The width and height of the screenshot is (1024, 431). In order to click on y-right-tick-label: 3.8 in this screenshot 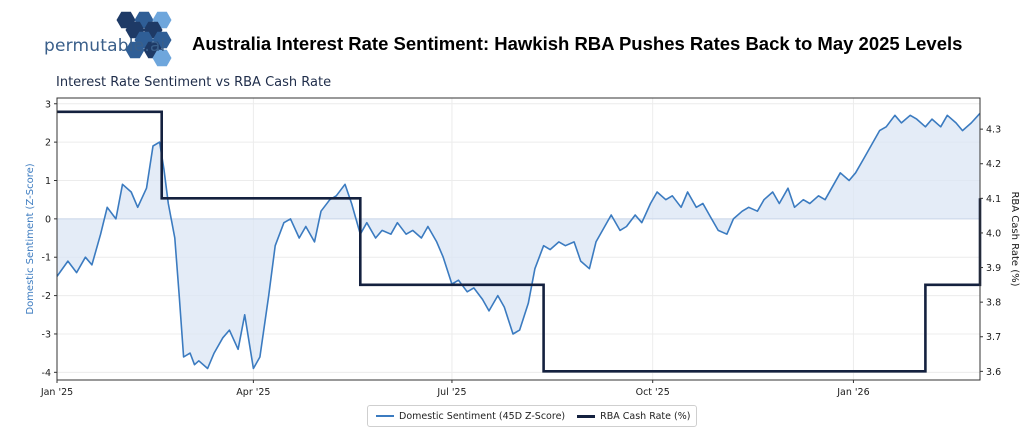, I will do `click(993, 303)`.